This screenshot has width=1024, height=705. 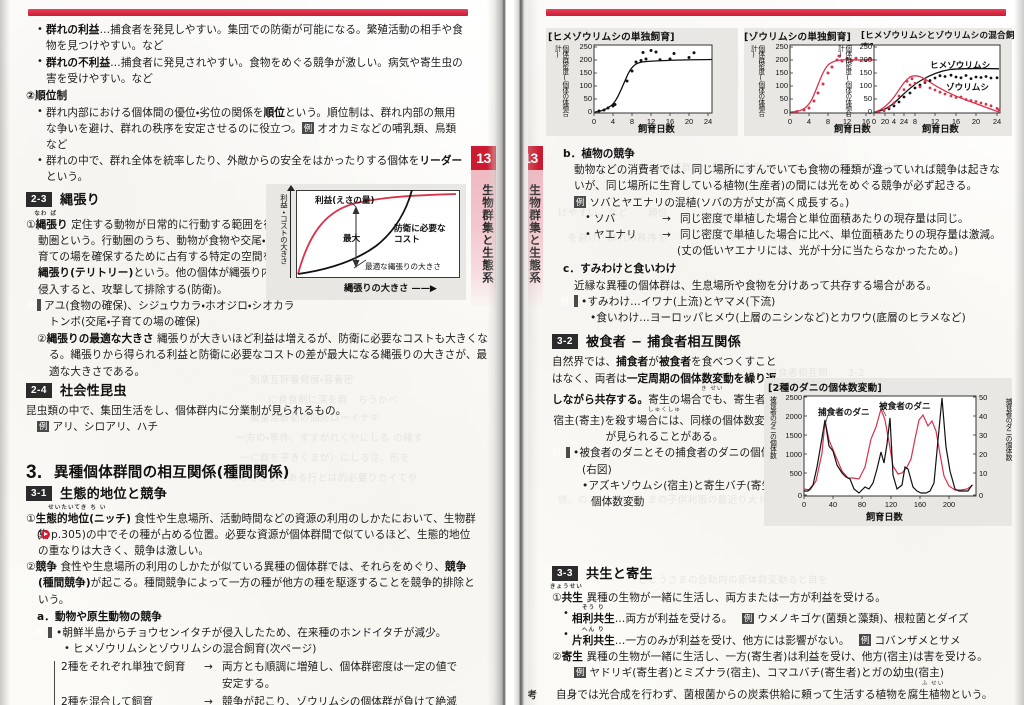 What do you see at coordinates (844, 81) in the screenshot?
I see `chart3-y-label: 個体群密度(個体の体積合計)` at bounding box center [844, 81].